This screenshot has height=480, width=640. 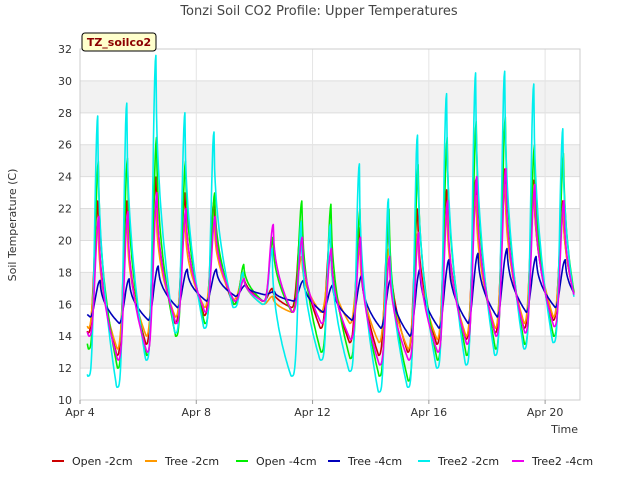 I want to click on legend-item: Open -4cm, so click(x=276, y=461).